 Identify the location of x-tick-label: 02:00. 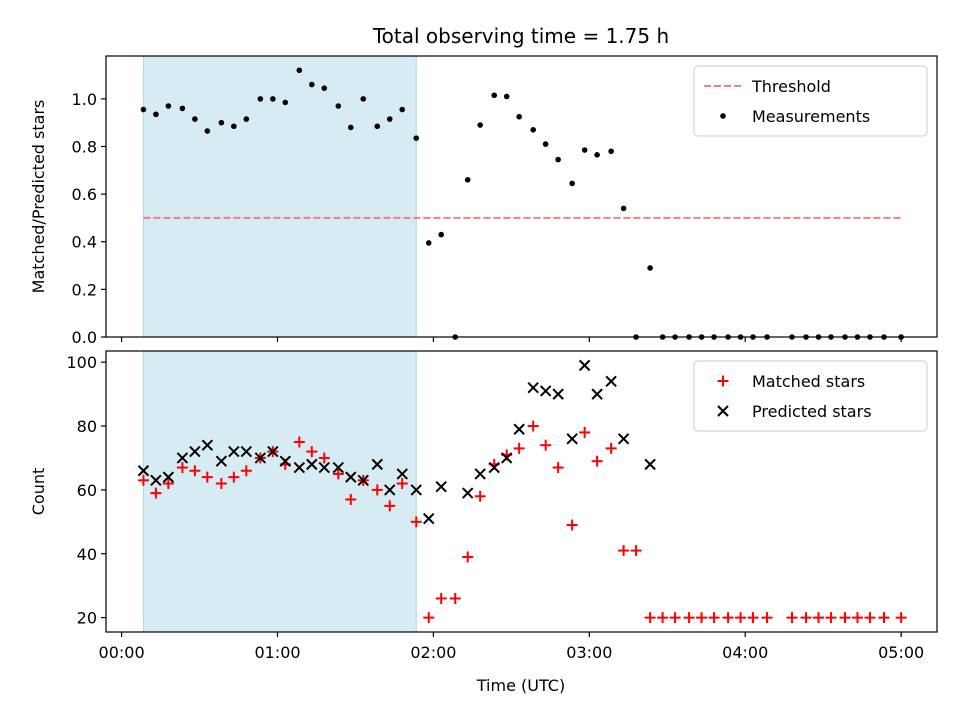
(433, 652).